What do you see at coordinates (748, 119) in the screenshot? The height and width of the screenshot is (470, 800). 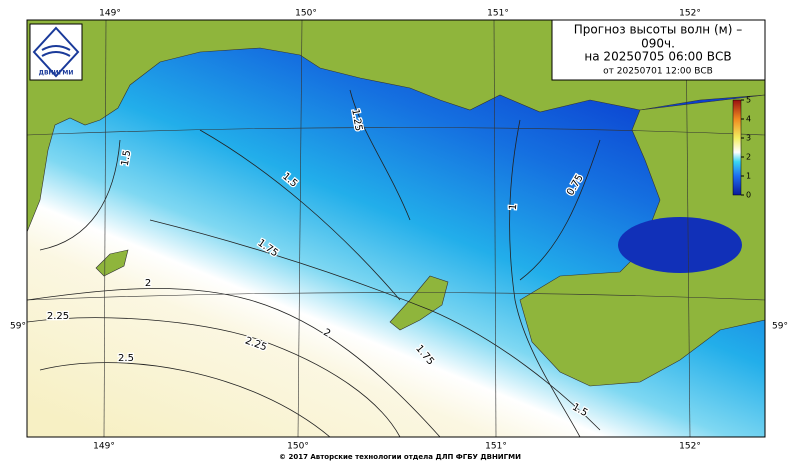 I see `colorbar-label: 4` at bounding box center [748, 119].